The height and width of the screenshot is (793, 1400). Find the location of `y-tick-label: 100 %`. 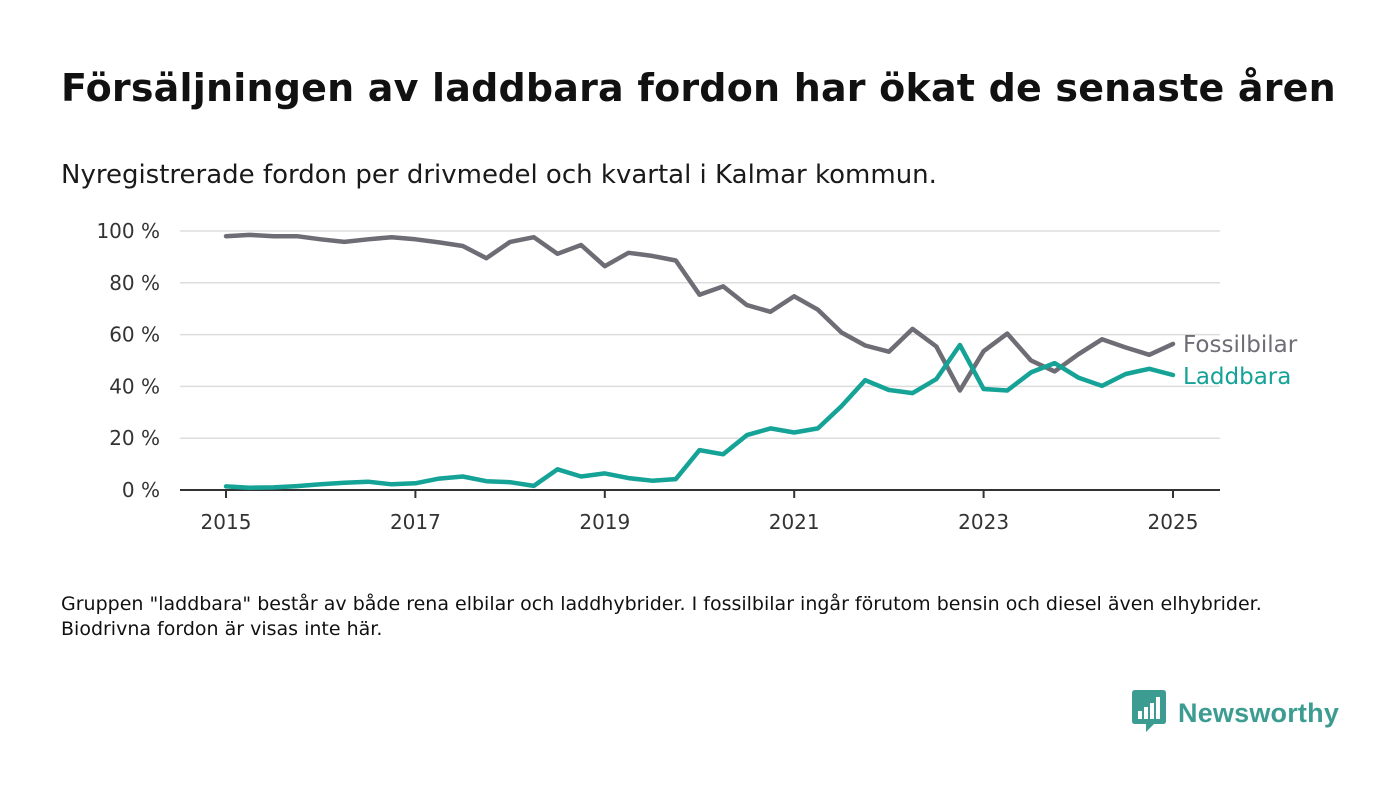

y-tick-label: 100 % is located at coordinates (128, 231).